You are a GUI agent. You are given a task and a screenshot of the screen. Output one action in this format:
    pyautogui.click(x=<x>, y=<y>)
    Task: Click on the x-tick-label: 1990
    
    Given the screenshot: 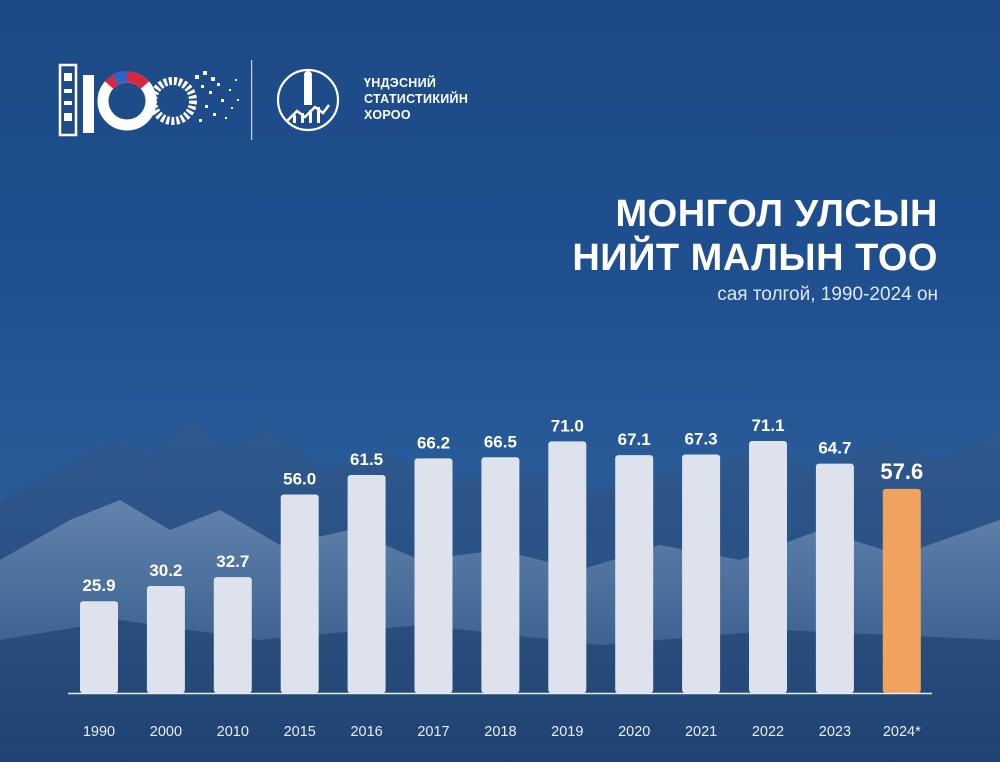 What is the action you would take?
    pyautogui.click(x=99, y=732)
    